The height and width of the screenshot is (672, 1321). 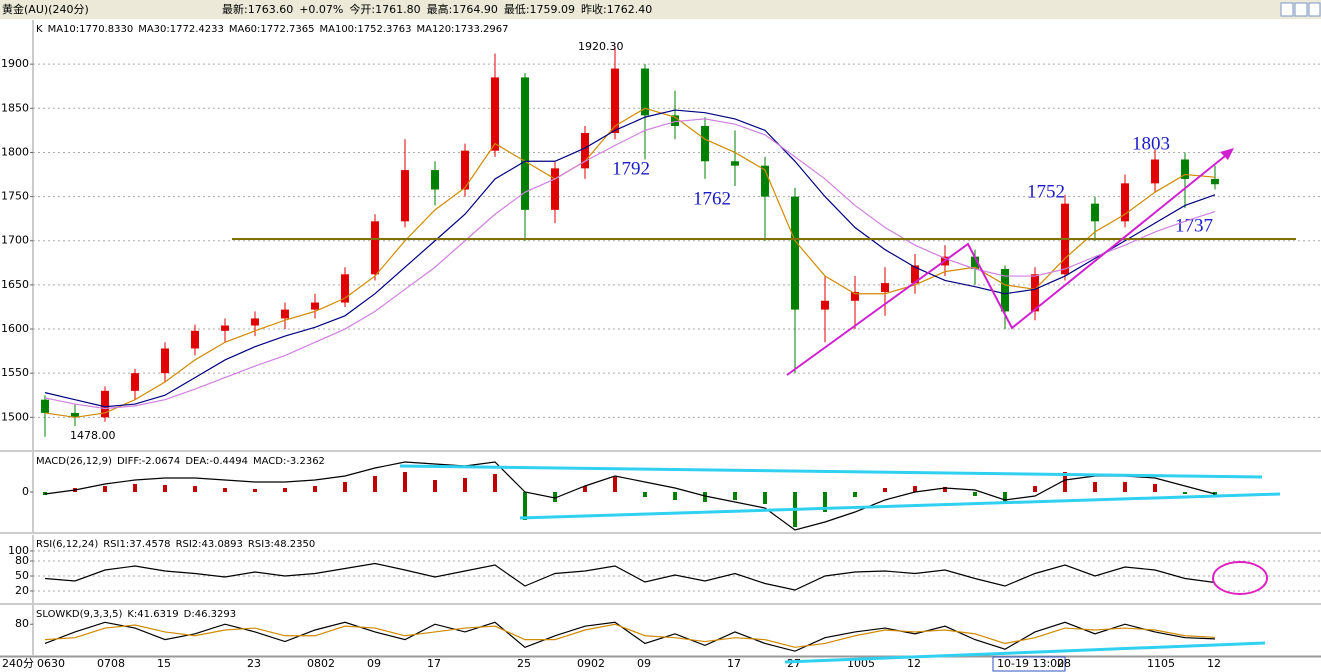 I want to click on quote-value: 1759.09, so click(x=553, y=9).